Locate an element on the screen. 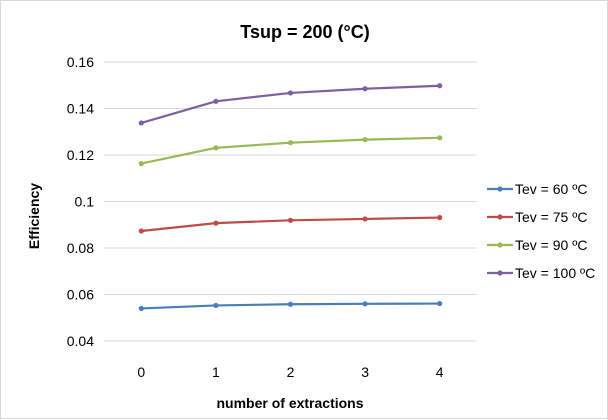  y-tick-labels: 0.04 0.06 0.08 0.1 0.12 0.14 0.16 is located at coordinates (80, 201).